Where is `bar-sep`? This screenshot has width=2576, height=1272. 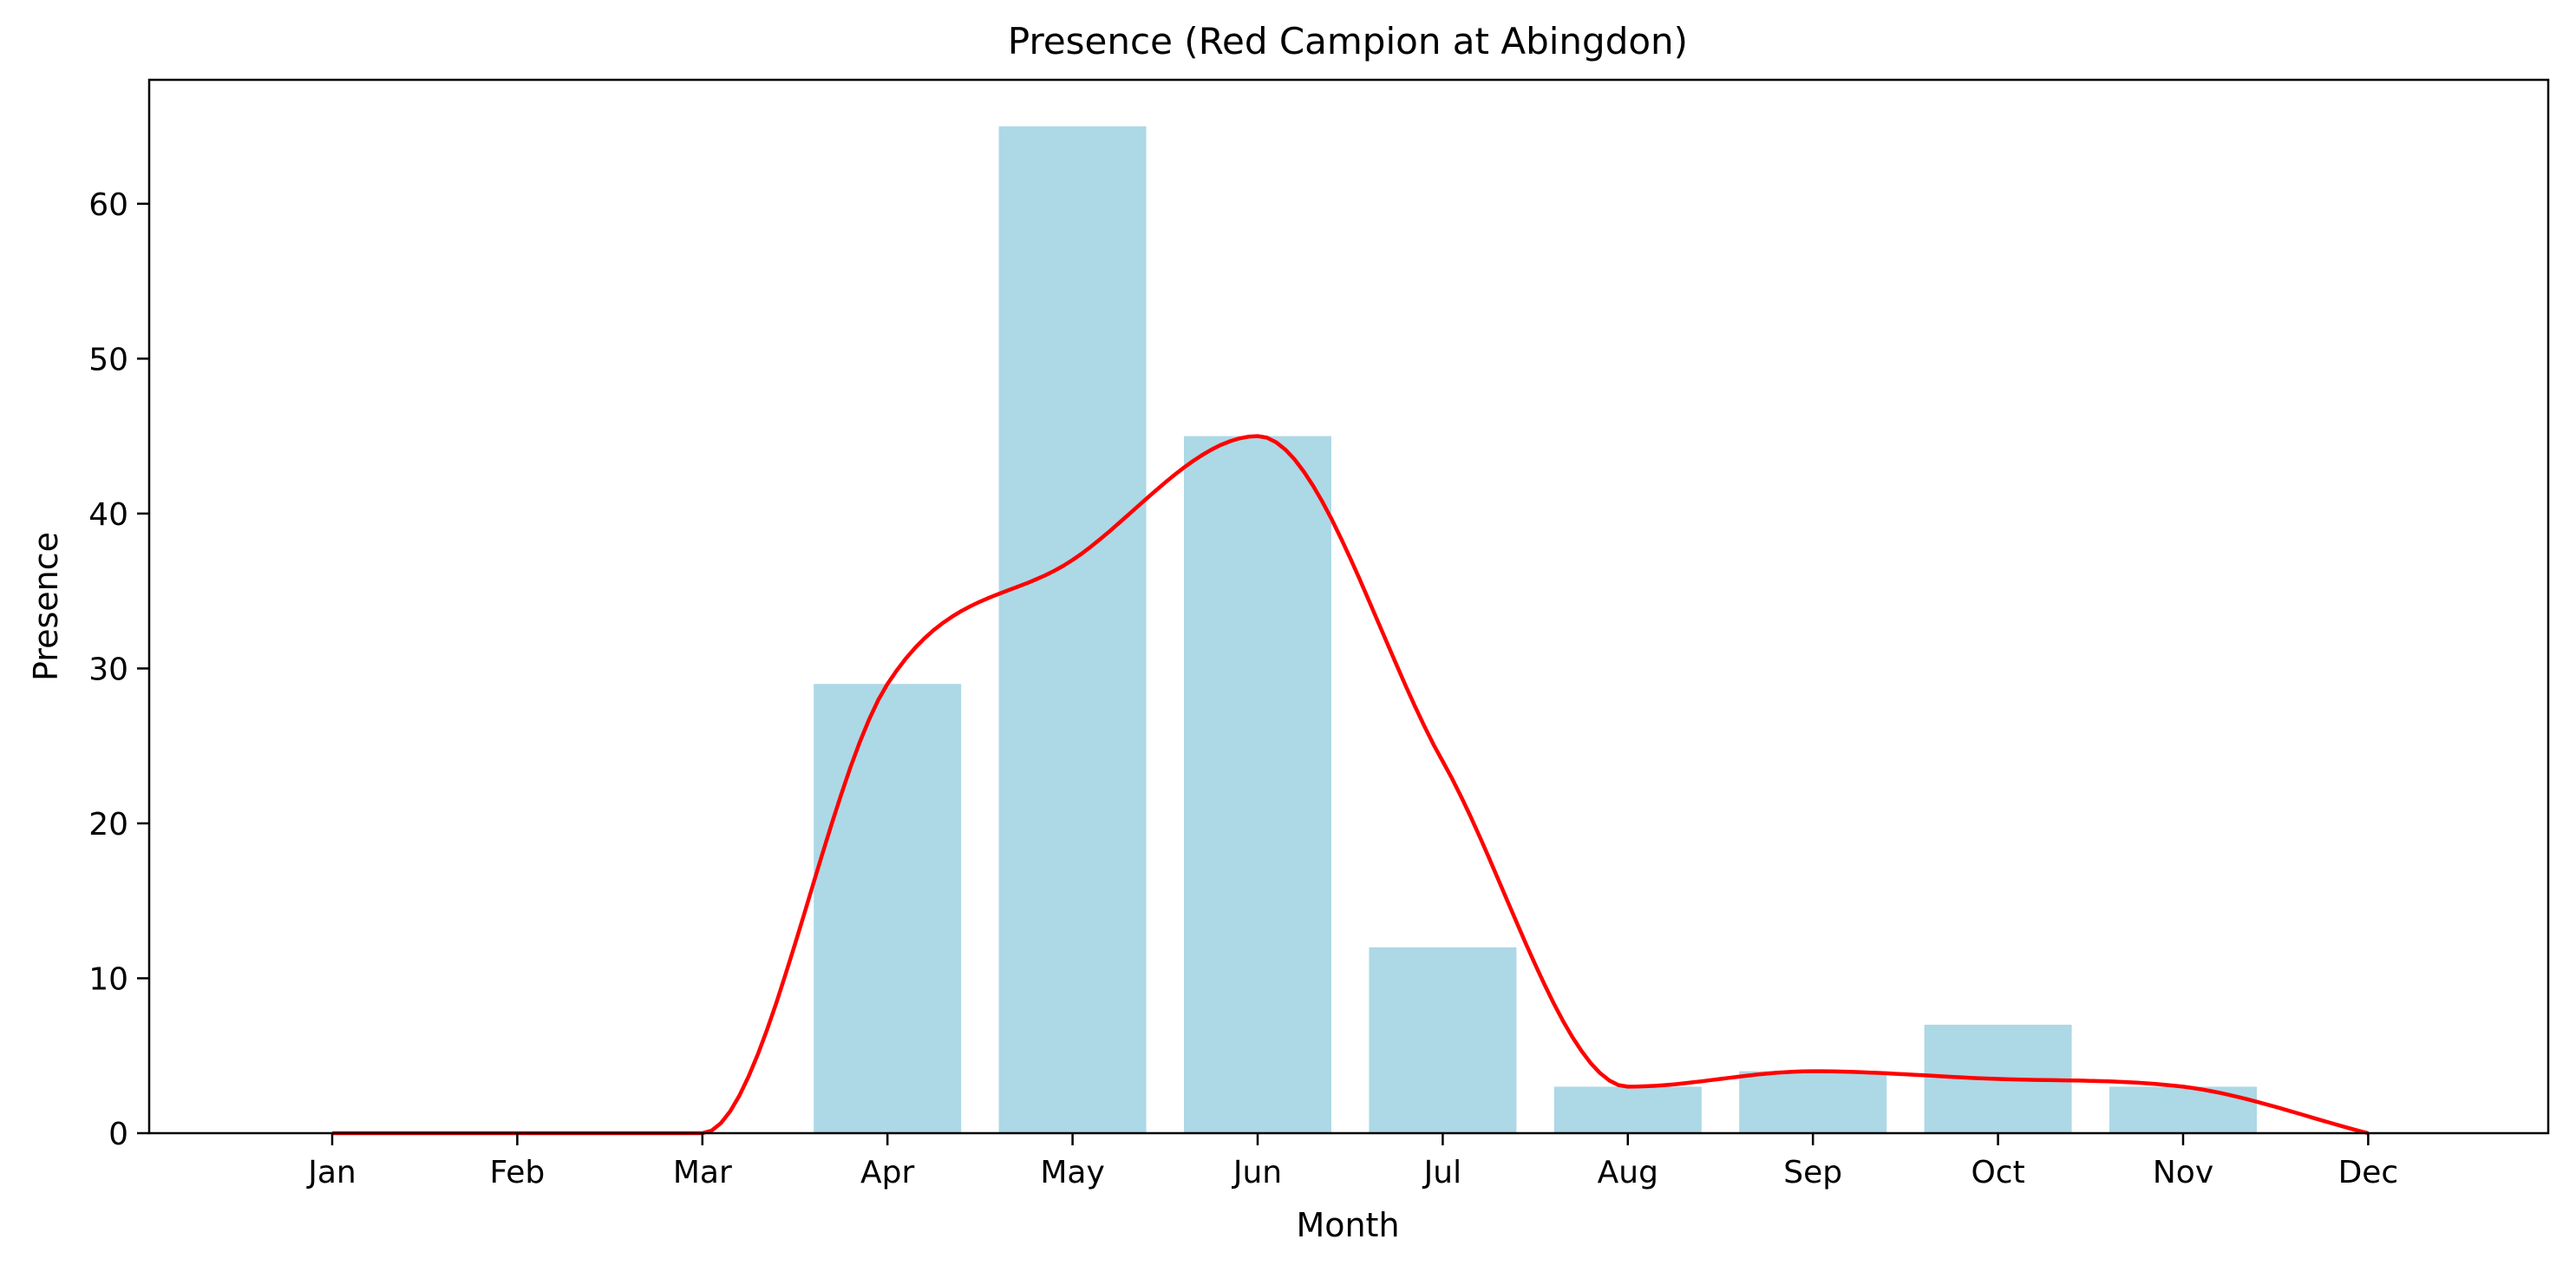
bar-sep is located at coordinates (1813, 1102).